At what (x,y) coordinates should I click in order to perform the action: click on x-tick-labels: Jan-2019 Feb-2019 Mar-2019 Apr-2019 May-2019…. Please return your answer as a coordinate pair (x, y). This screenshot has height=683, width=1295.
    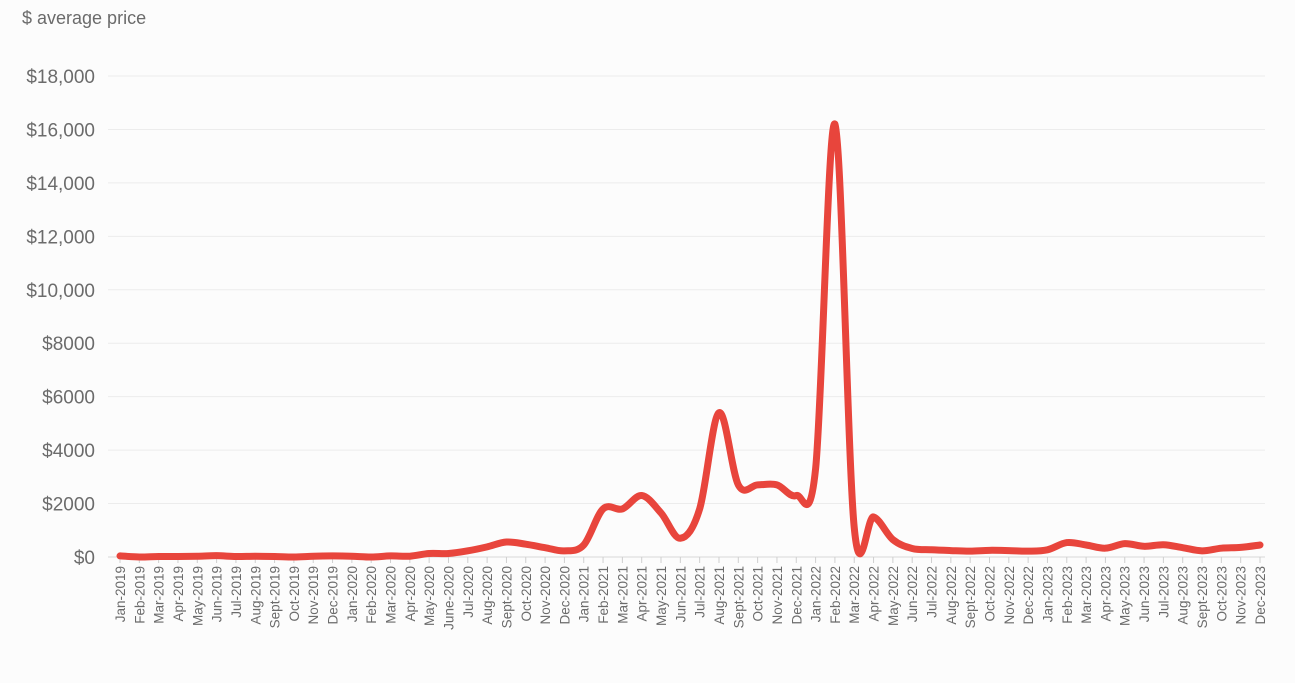
    Looking at the image, I should click on (690, 598).